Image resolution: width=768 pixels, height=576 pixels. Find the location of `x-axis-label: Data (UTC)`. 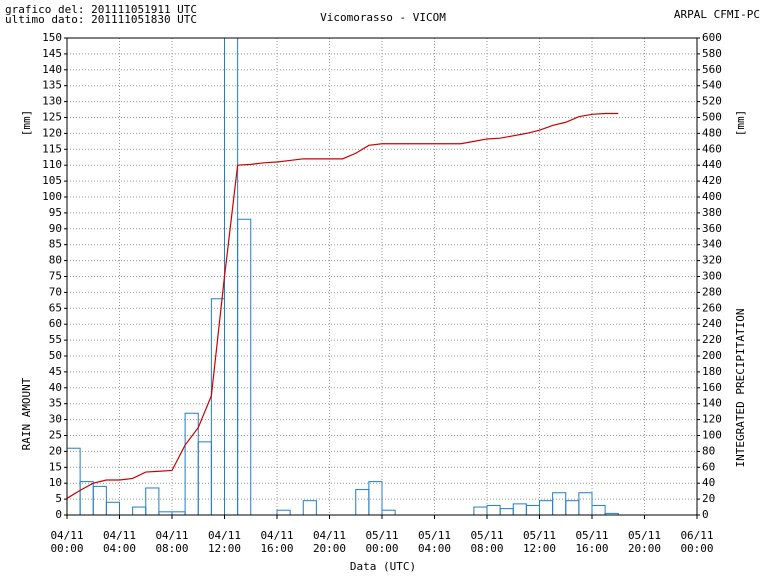

x-axis-label: Data (UTC) is located at coordinates (383, 566).